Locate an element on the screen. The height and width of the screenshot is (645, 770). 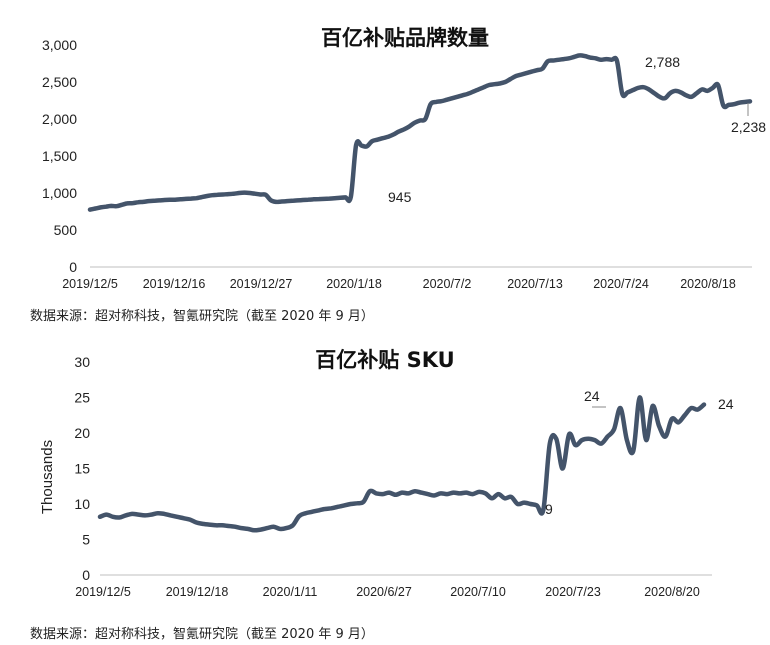
chart1-x-tick-label: 2020/7/13 is located at coordinates (535, 284).